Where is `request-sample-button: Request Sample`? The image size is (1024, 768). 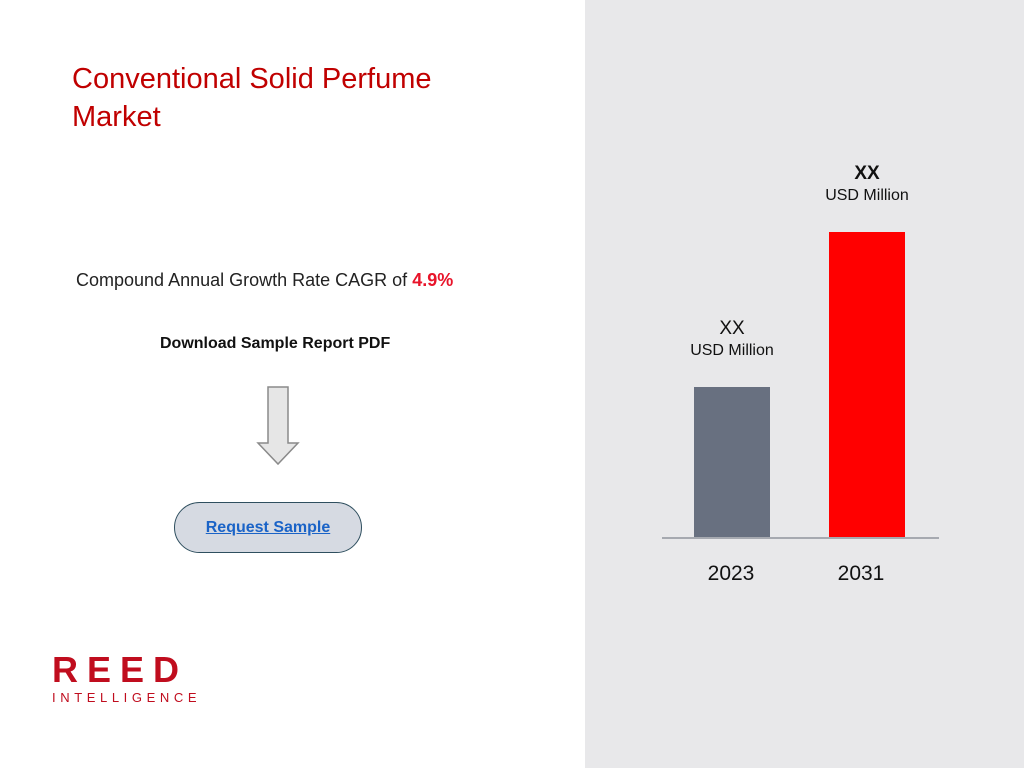
request-sample-button: Request Sample is located at coordinates (268, 527).